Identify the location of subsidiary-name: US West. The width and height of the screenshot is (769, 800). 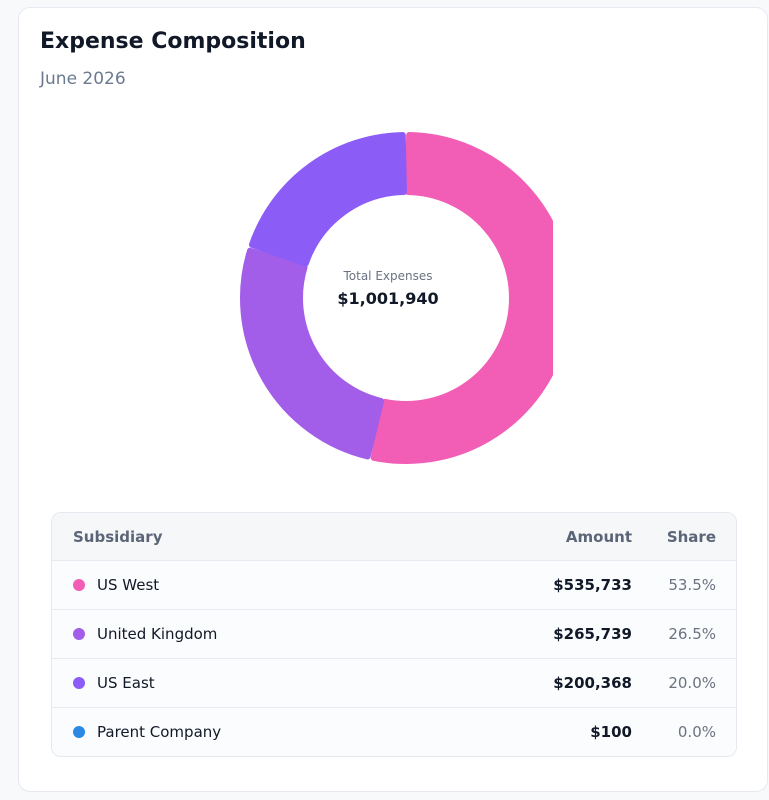
(128, 585).